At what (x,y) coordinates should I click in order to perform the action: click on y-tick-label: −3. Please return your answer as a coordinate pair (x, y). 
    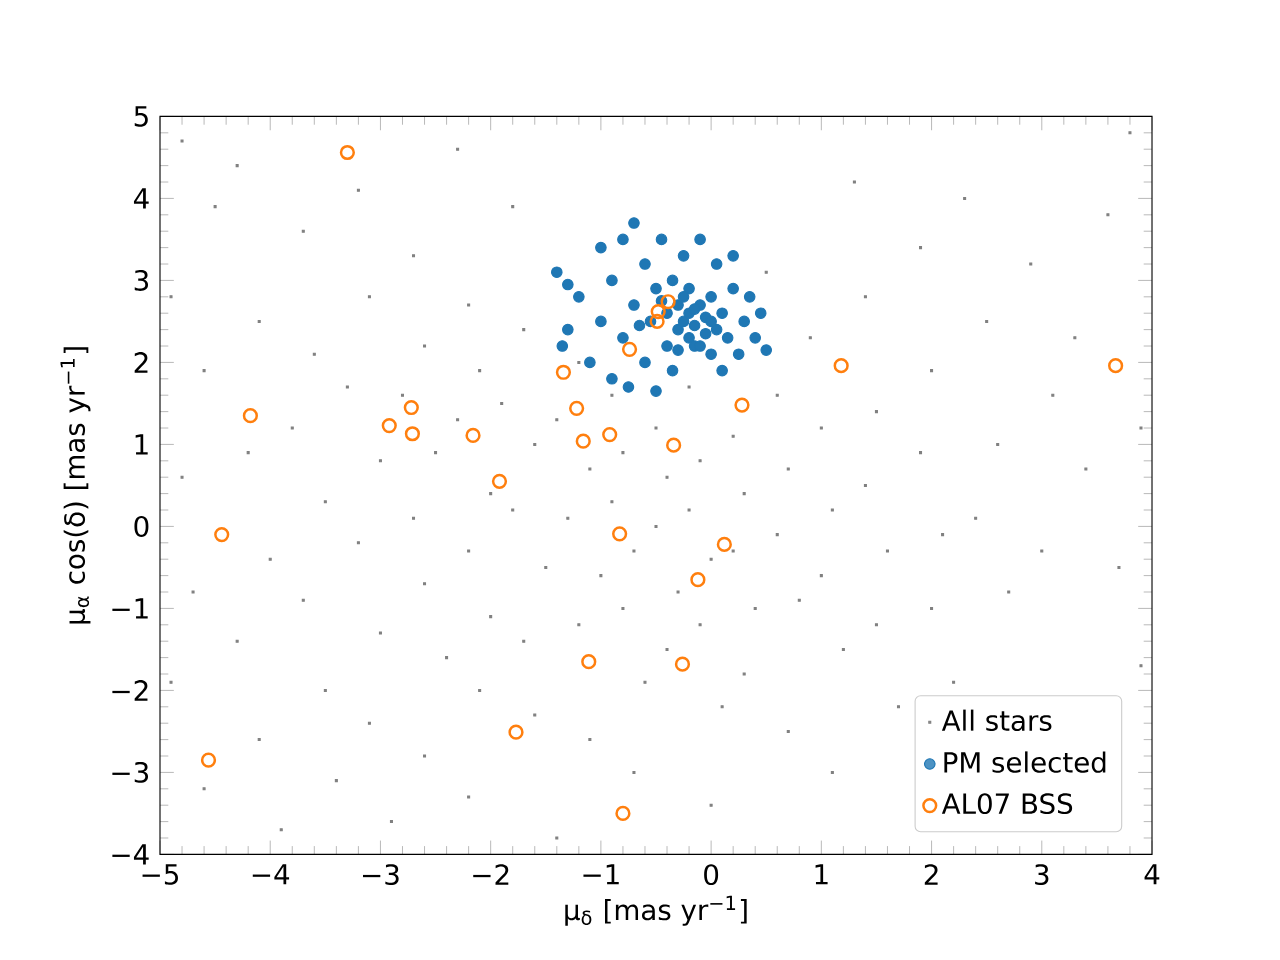
    Looking at the image, I should click on (130, 772).